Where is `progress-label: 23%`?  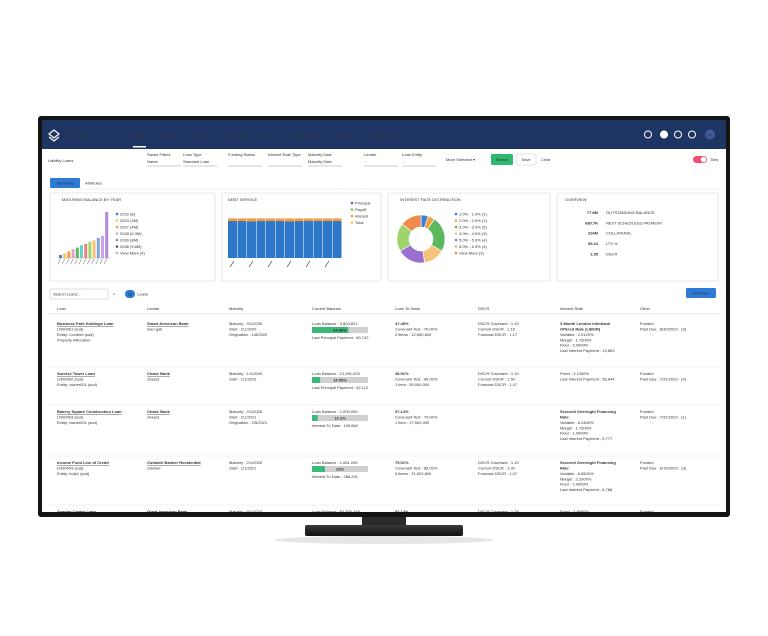 progress-label: 23% is located at coordinates (340, 468).